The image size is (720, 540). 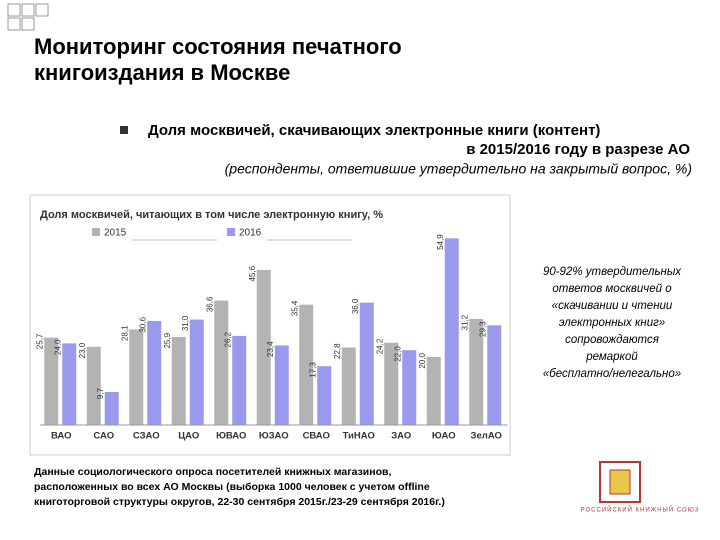 What do you see at coordinates (274, 436) in the screenshot?
I see `x-tick-label: ЮЗАО` at bounding box center [274, 436].